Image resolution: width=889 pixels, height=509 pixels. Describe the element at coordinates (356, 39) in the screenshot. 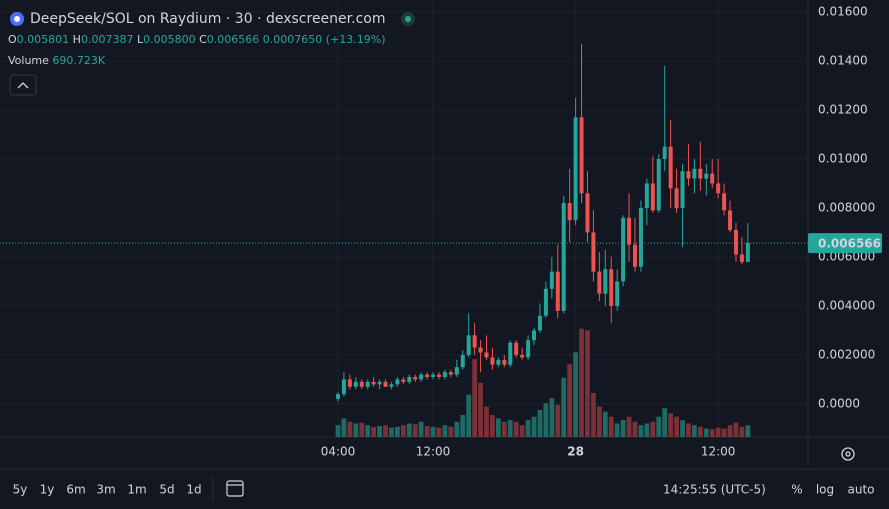

I see `legend-change-pct: (+13.19%)` at that location.